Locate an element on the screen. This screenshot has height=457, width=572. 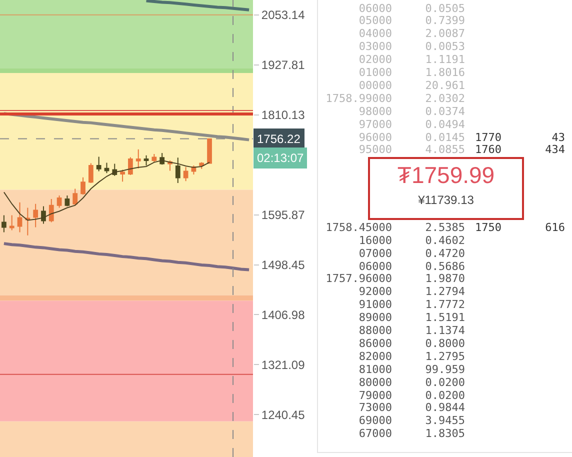
category-label: 1757.96000 is located at coordinates (359, 279).